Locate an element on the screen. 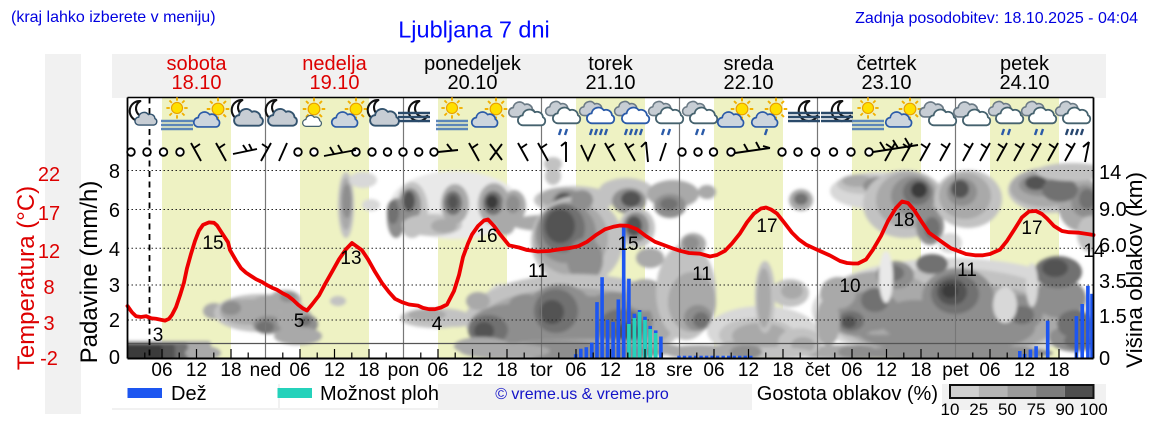 The width and height of the screenshot is (1152, 443). svg-text: 22 is located at coordinates (49, 175).